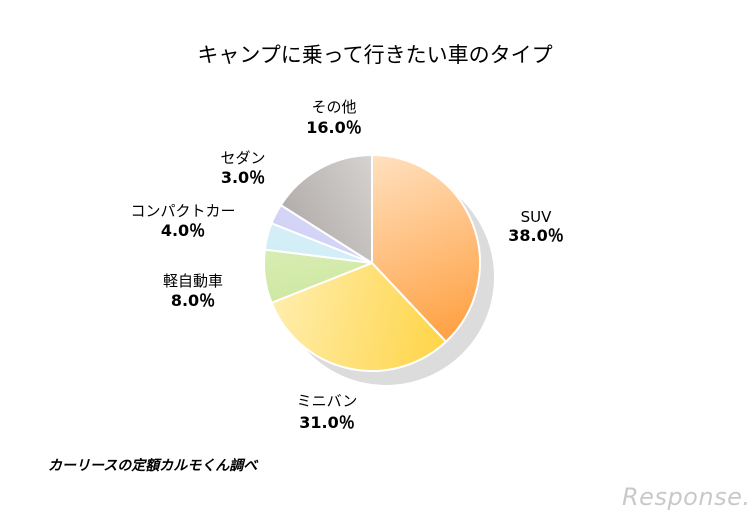 The image size is (750, 520). I want to click on source-note: カーリースの定額カルモくん調べ, so click(153, 465).